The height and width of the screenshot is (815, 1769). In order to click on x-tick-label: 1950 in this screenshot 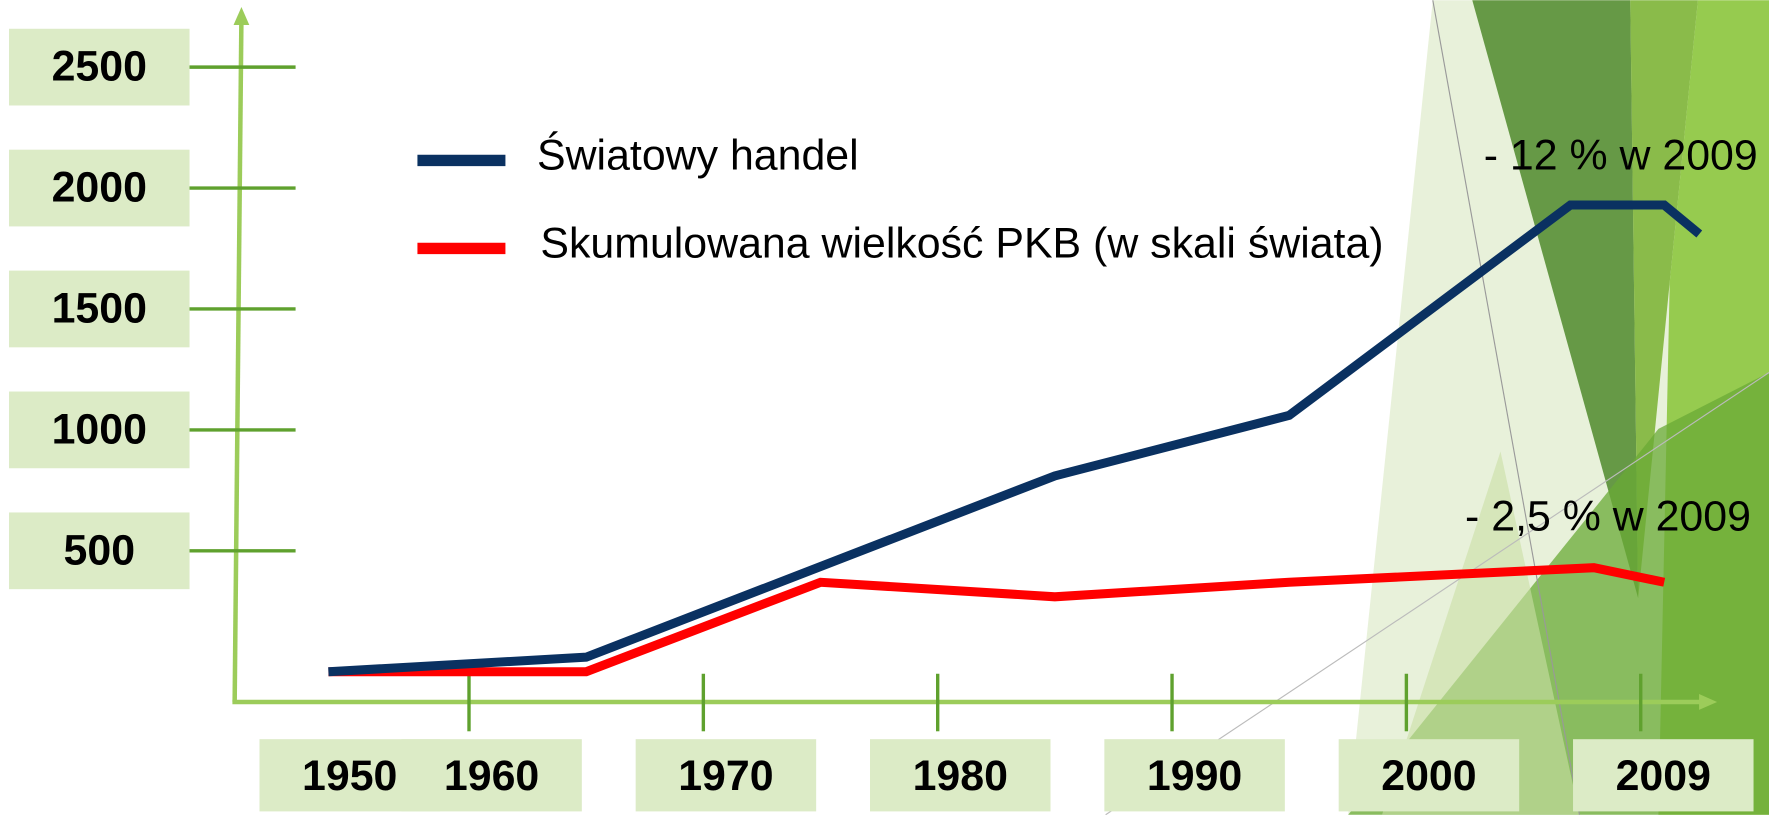, I will do `click(349, 776)`.